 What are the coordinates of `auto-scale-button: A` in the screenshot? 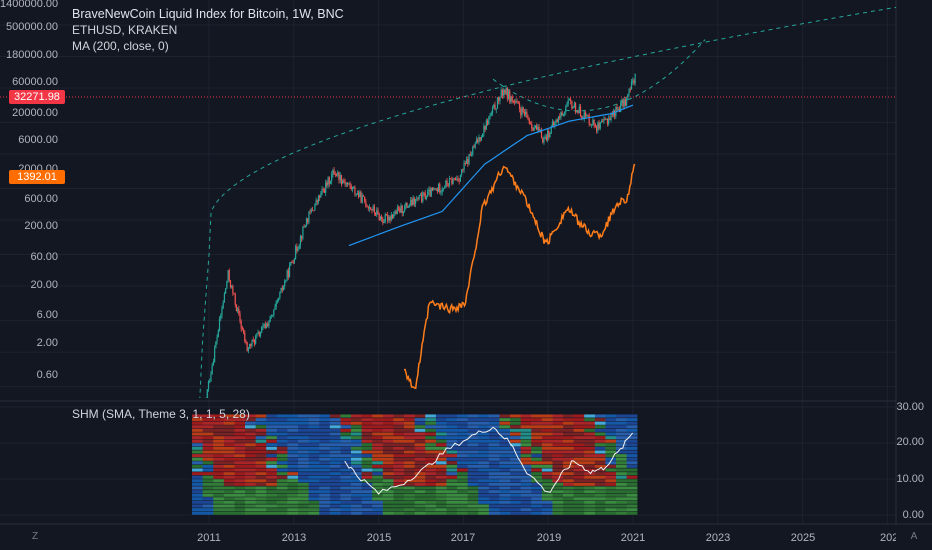 It's located at (914, 536).